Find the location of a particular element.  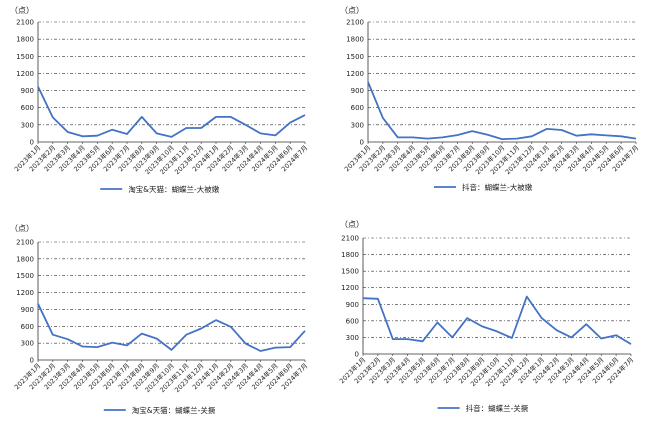

legend-label: 抖音：蝴蝶兰-大被嫩 is located at coordinates (497, 187).